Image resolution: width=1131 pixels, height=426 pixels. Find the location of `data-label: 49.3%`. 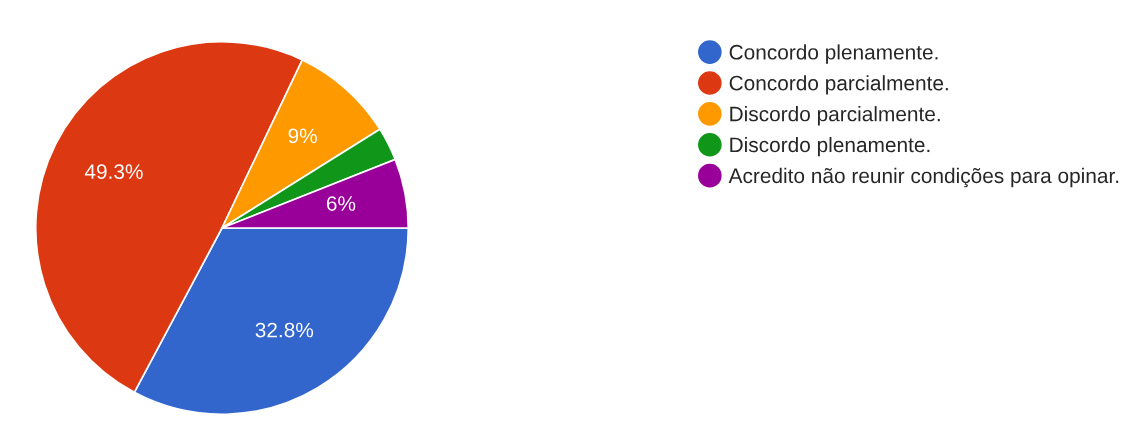

data-label: 49.3% is located at coordinates (113, 171).